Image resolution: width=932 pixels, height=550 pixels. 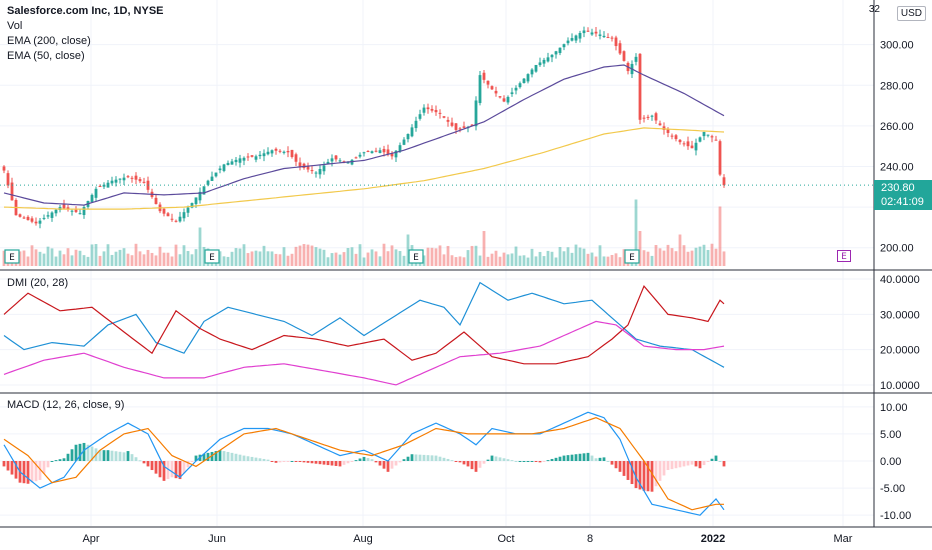 What do you see at coordinates (364, 324) in the screenshot?
I see `dmi-minus-line` at bounding box center [364, 324].